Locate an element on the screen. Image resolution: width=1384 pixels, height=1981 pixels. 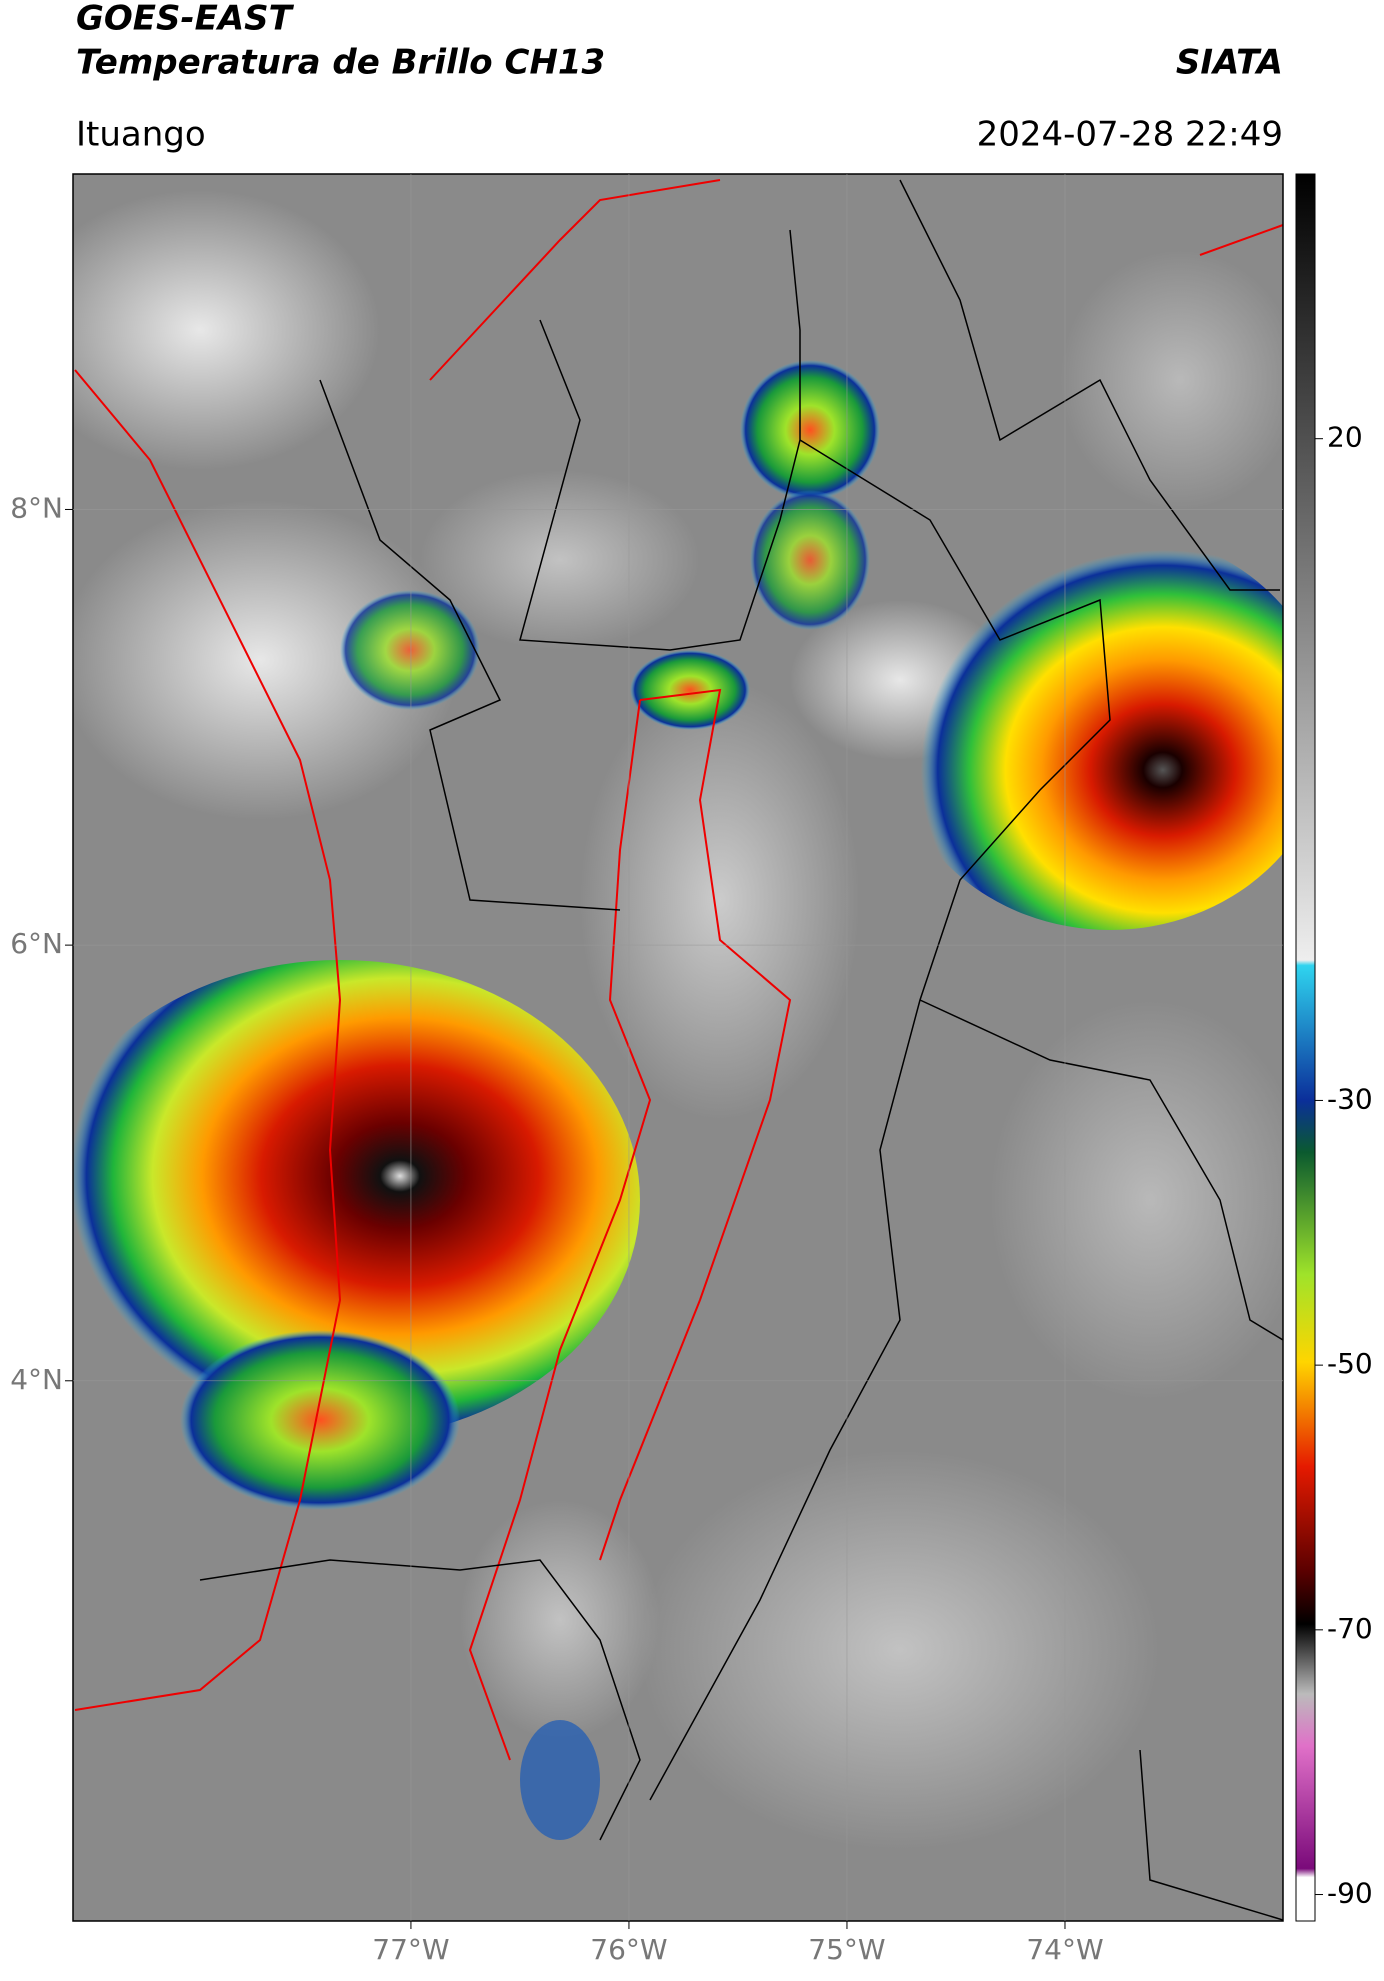
colorbar-tick-label: 20 is located at coordinates (1345, 437).